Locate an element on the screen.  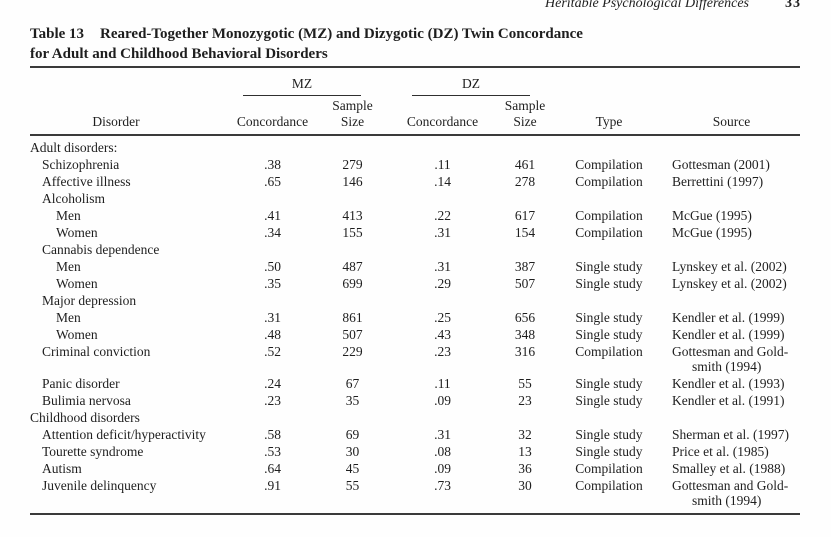
dz-concordance-cell is located at coordinates (442, 198).